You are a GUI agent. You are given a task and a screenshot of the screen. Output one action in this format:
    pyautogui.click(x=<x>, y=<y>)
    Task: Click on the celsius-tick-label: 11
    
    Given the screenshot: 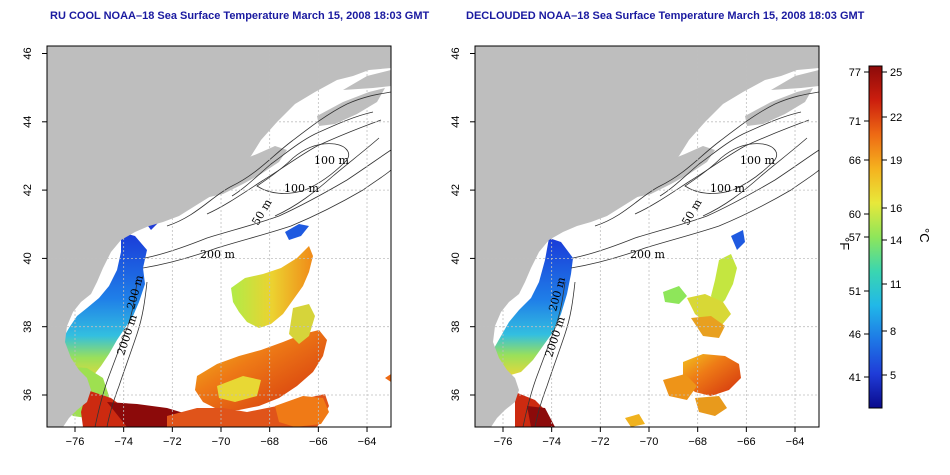 What is the action you would take?
    pyautogui.click(x=895, y=285)
    